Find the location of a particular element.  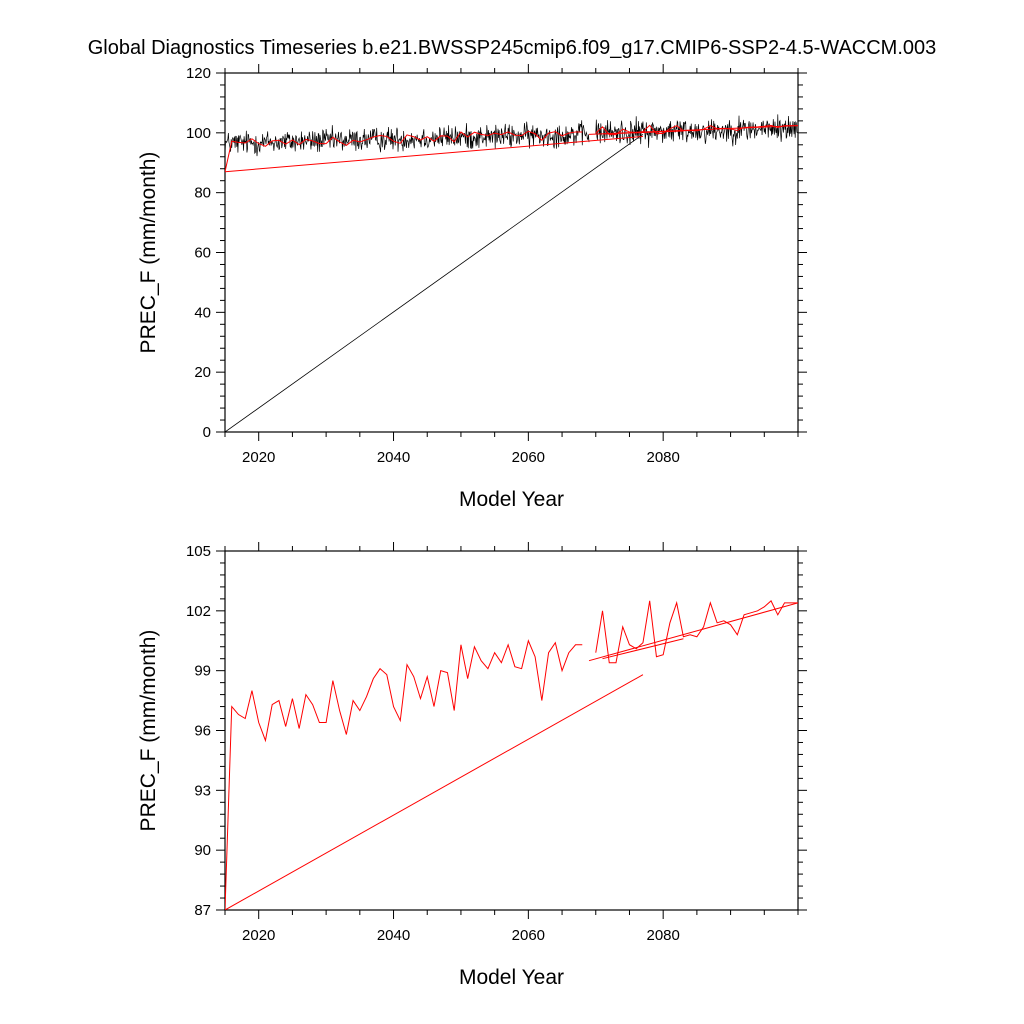

panel-0-y-tick-label: 100 is located at coordinates (198, 133).